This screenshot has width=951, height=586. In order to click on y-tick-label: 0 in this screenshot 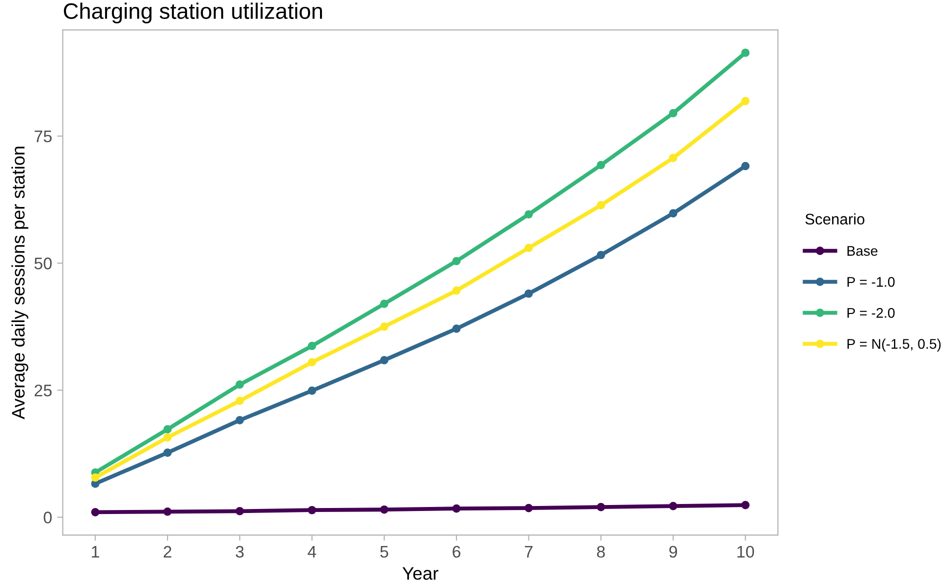, I will do `click(48, 518)`.